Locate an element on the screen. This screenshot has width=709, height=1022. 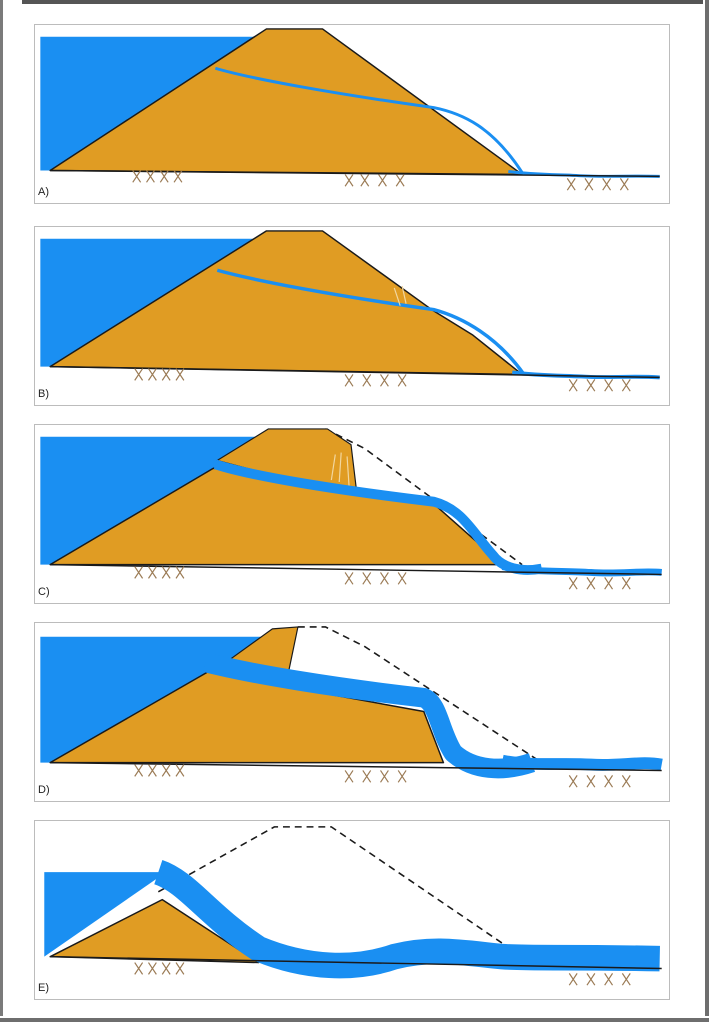
slope-crack is located at coordinates (400, 295).